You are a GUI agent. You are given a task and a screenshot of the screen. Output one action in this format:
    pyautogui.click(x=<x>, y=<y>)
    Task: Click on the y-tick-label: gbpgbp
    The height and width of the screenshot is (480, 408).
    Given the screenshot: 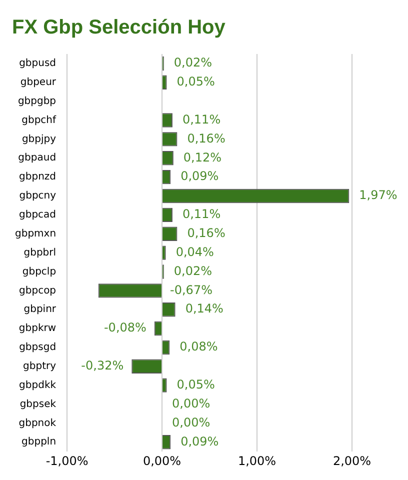 What is the action you would take?
    pyautogui.click(x=37, y=101)
    